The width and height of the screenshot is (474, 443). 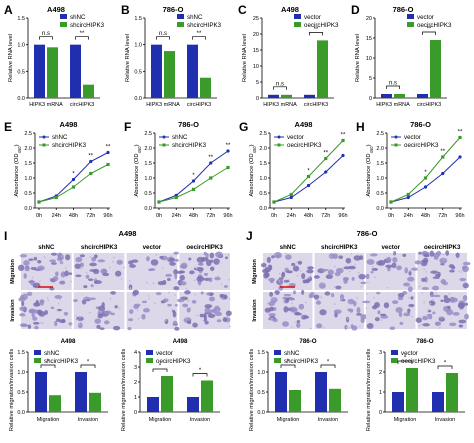 I want to click on legend-label: shcircHIPK3, so click(x=61, y=361).